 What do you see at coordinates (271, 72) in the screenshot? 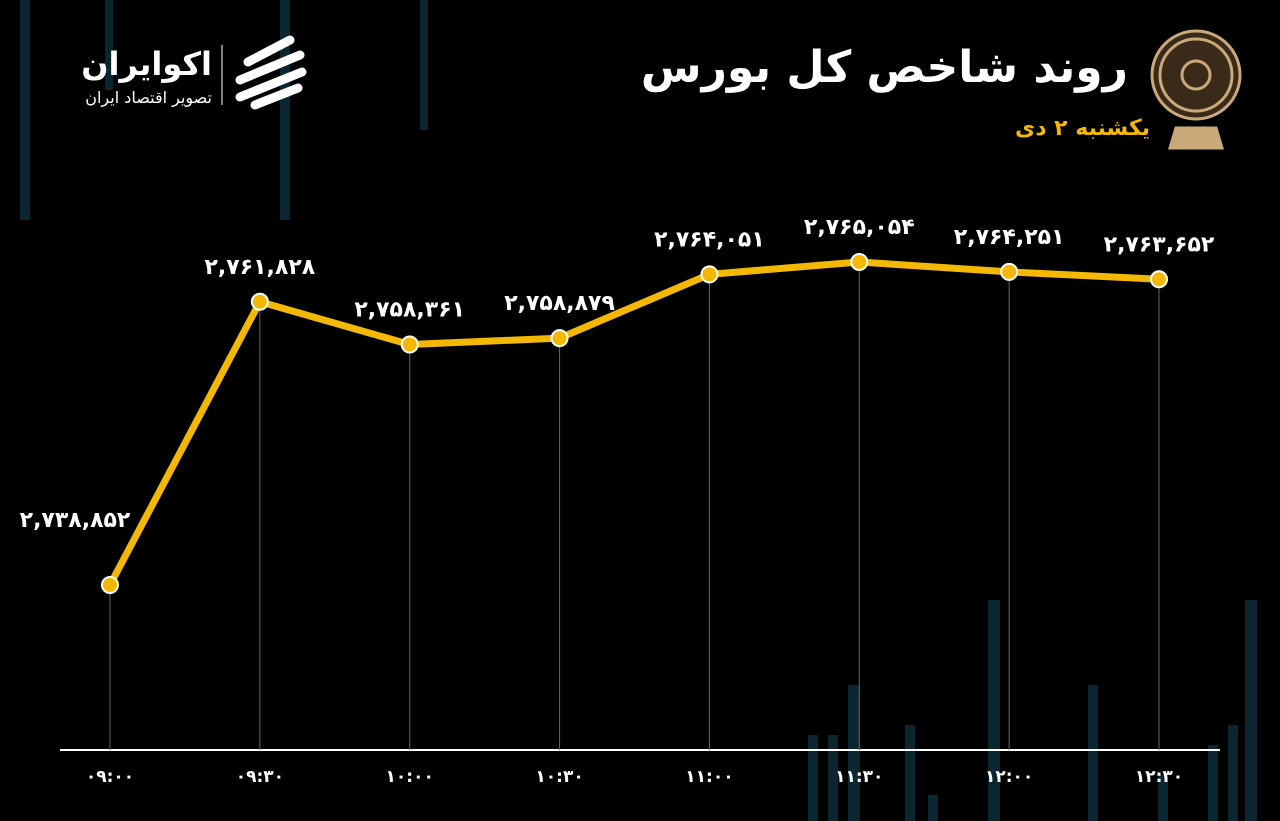
I see `brand-logo` at bounding box center [271, 72].